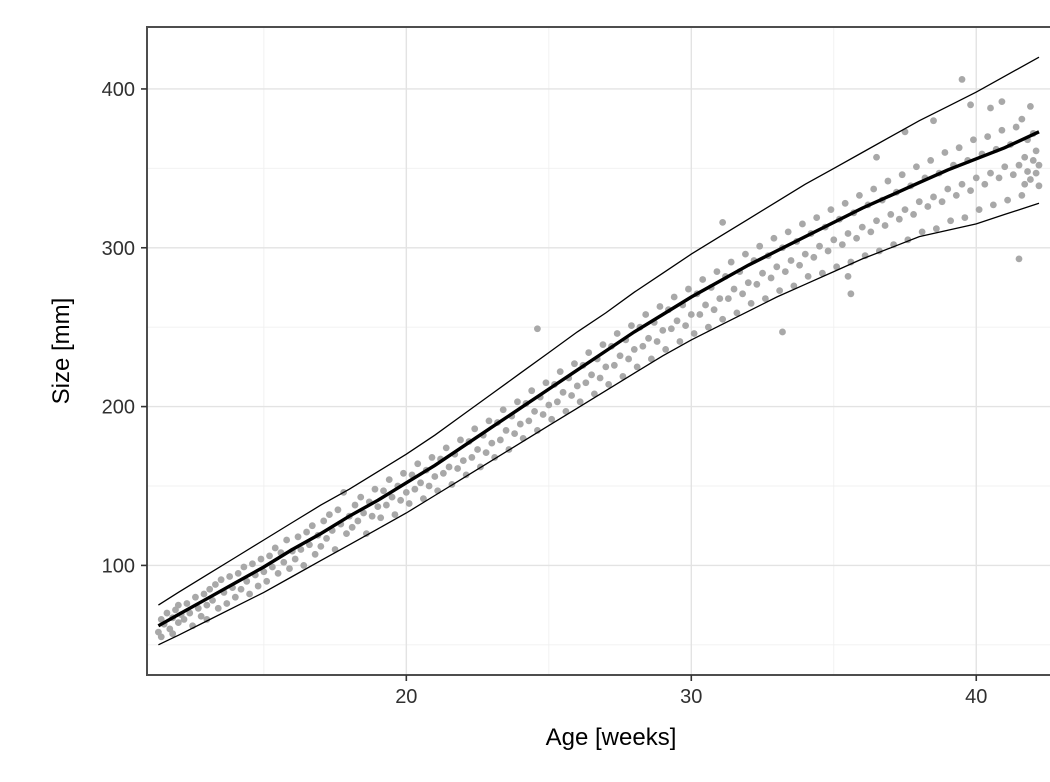  I want to click on x-tick-label: 40, so click(976, 697).